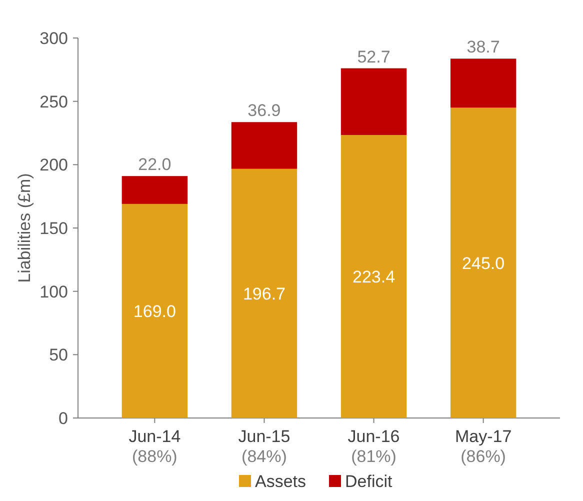  Describe the element at coordinates (54, 165) in the screenshot. I see `y-tick-label: 200` at that location.